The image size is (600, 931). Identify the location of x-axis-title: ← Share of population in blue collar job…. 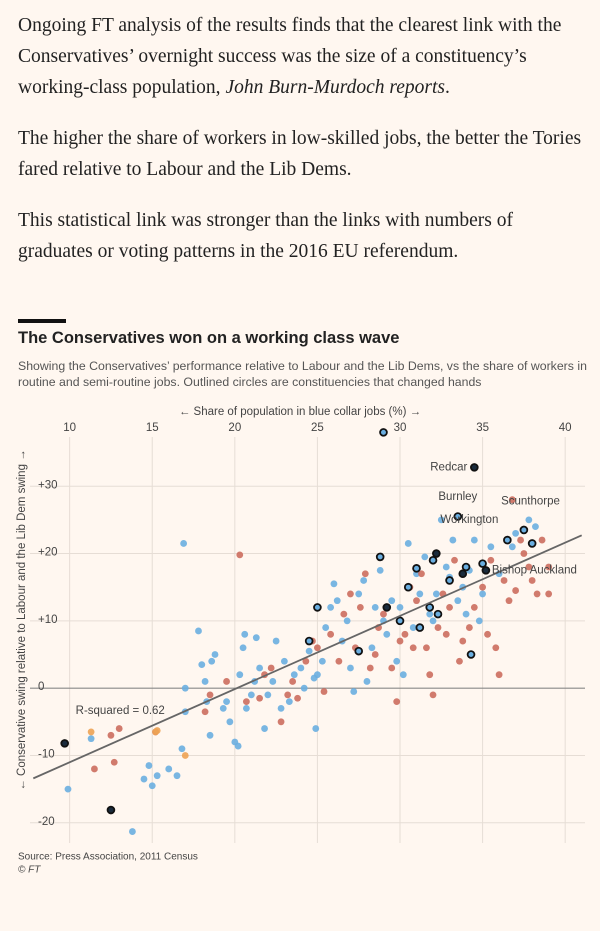
(300, 412).